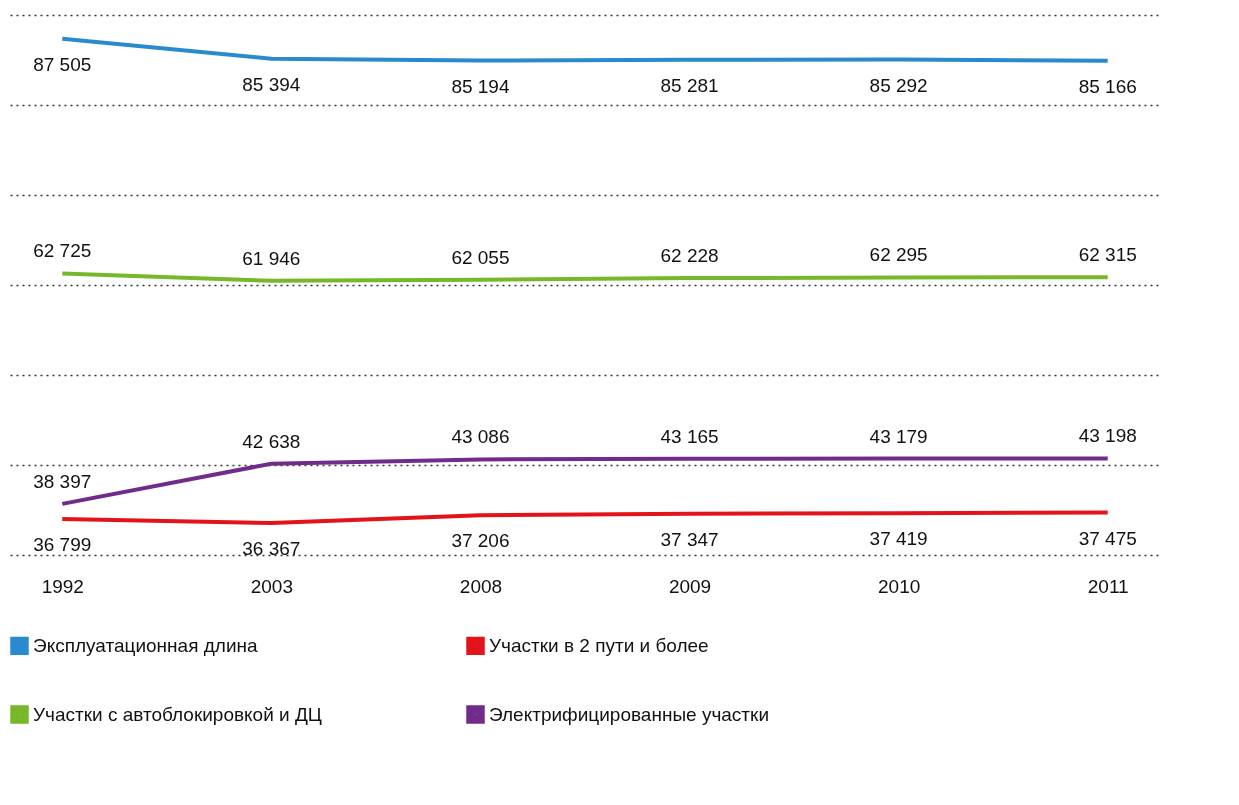 The image size is (1239, 805). I want to click on data-label: 38 397, so click(62, 481).